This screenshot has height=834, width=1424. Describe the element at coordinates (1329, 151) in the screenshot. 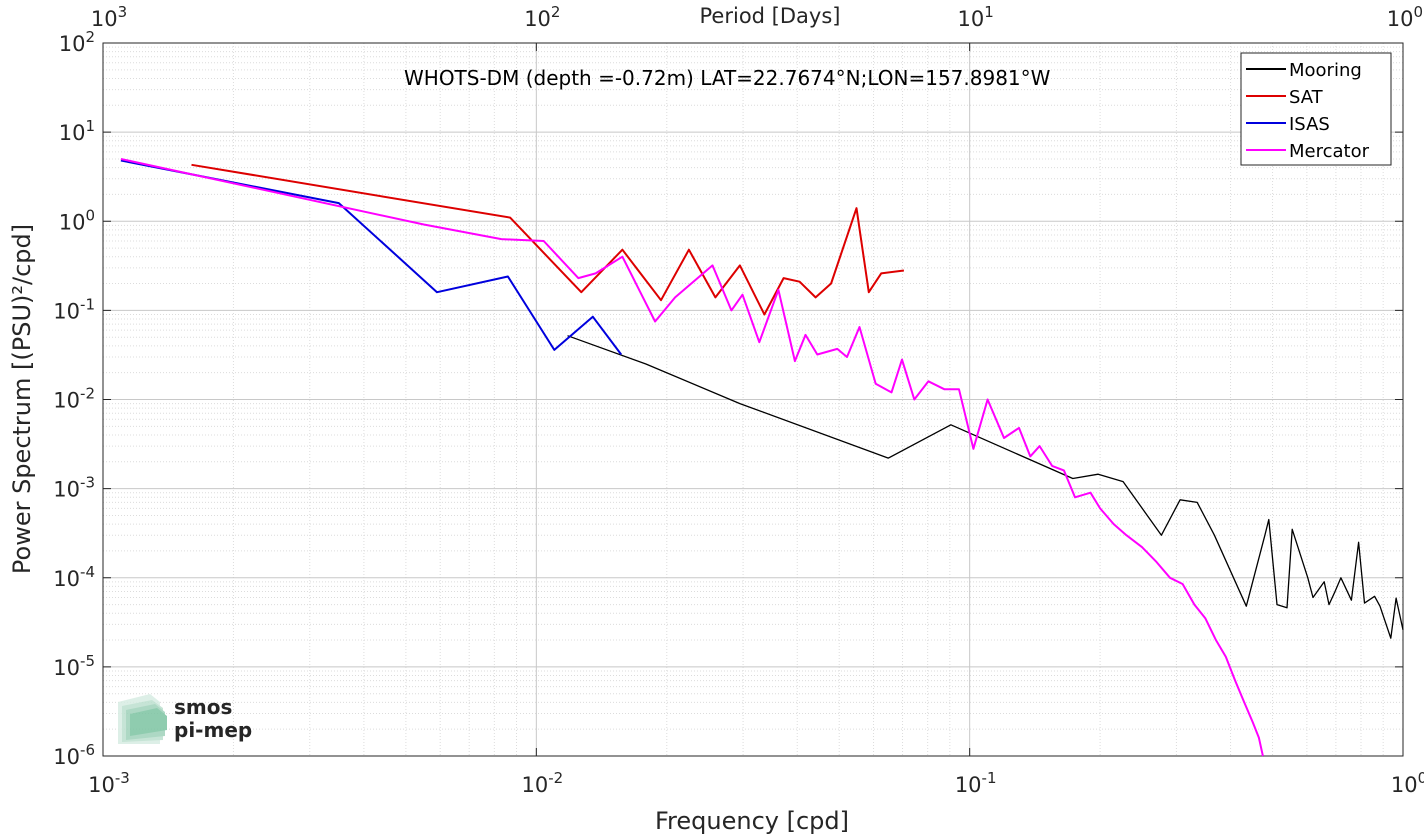

I see `legend-label-mercator: Mercator` at that location.